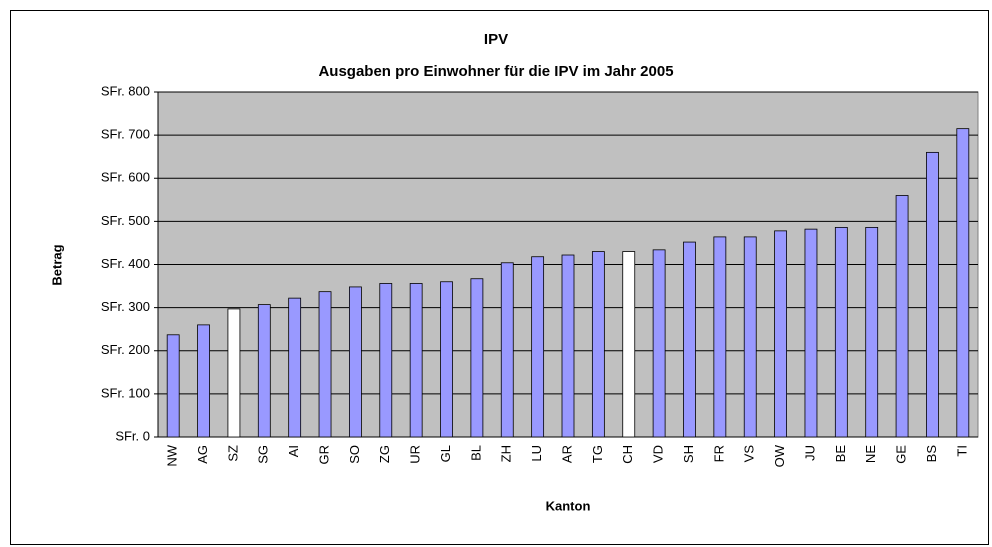 This screenshot has height=547, width=992. Describe the element at coordinates (125, 220) in the screenshot. I see `y-tick-label: SFr. 500` at that location.